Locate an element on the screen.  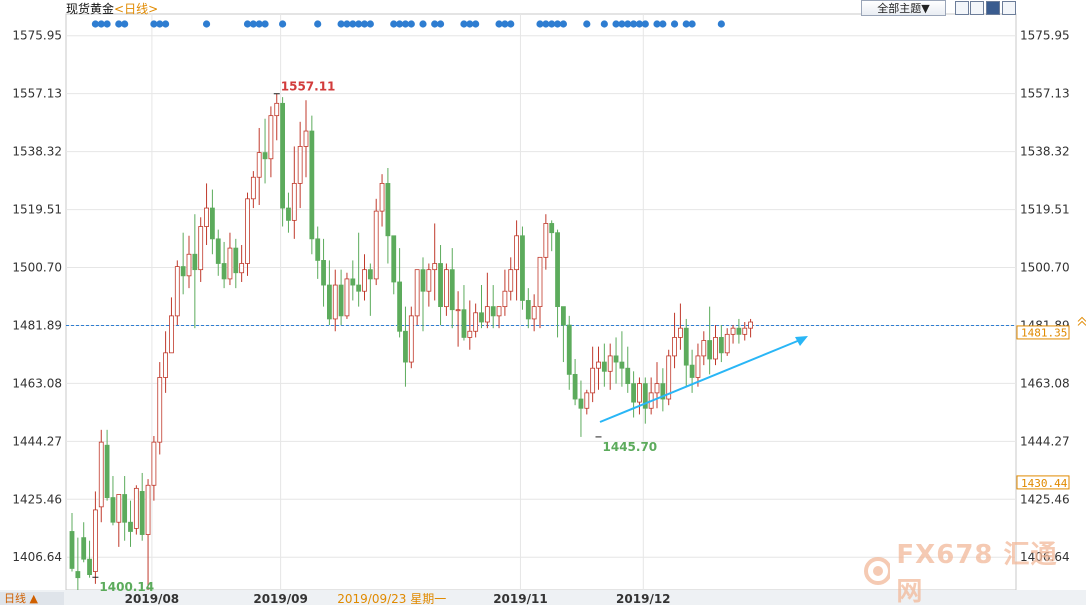
y-tick-label-right: 1463.08 is located at coordinates (1045, 383).